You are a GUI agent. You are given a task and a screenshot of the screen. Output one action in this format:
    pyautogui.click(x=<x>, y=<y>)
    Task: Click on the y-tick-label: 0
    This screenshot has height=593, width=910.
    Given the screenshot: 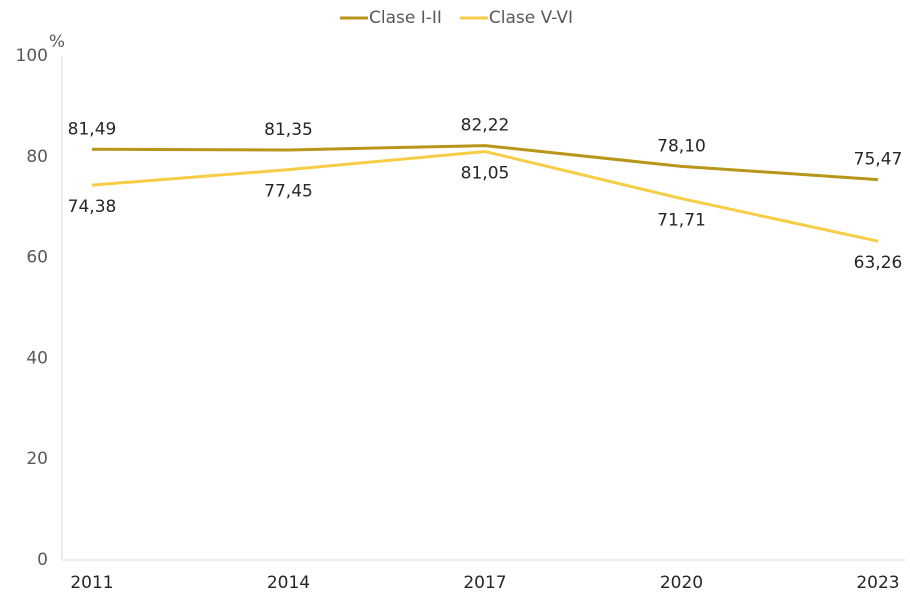 What is the action you would take?
    pyautogui.click(x=42, y=560)
    